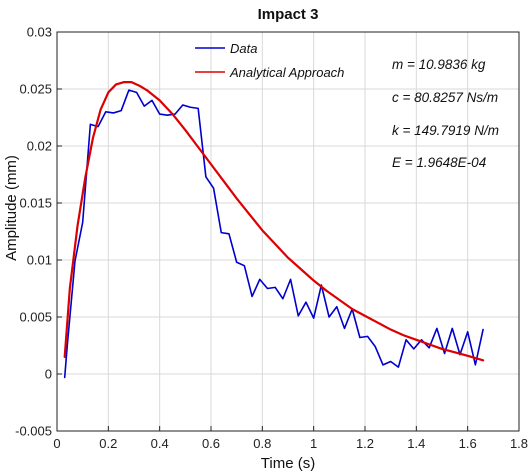 This screenshot has height=475, width=532. I want to click on x-tick-label: 1.2, so click(365, 443).